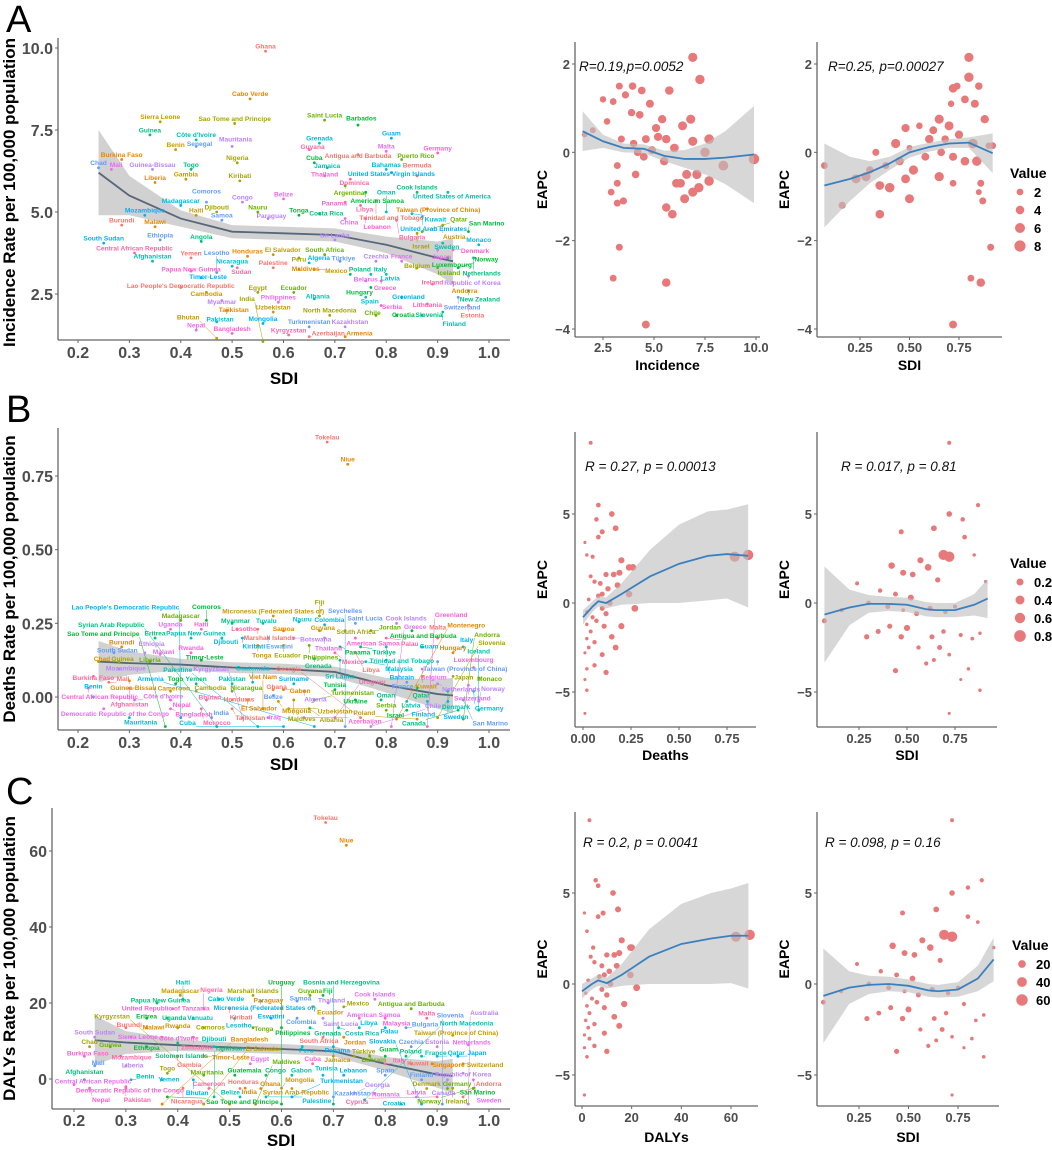 This screenshot has width=1052, height=1150. What do you see at coordinates (426, 1014) in the screenshot?
I see `country-label: Malta` at bounding box center [426, 1014].